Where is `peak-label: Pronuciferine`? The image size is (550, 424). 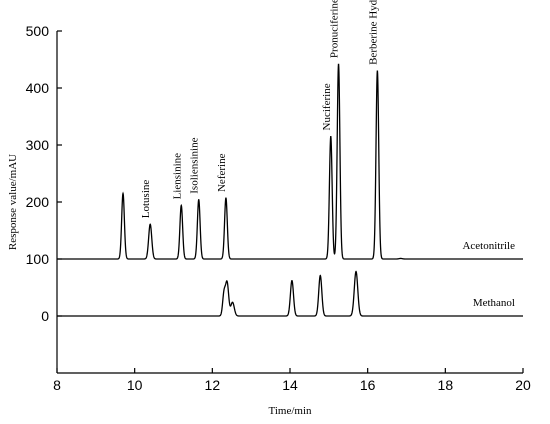 peak-label: Pronuciferine is located at coordinates (335, 29).